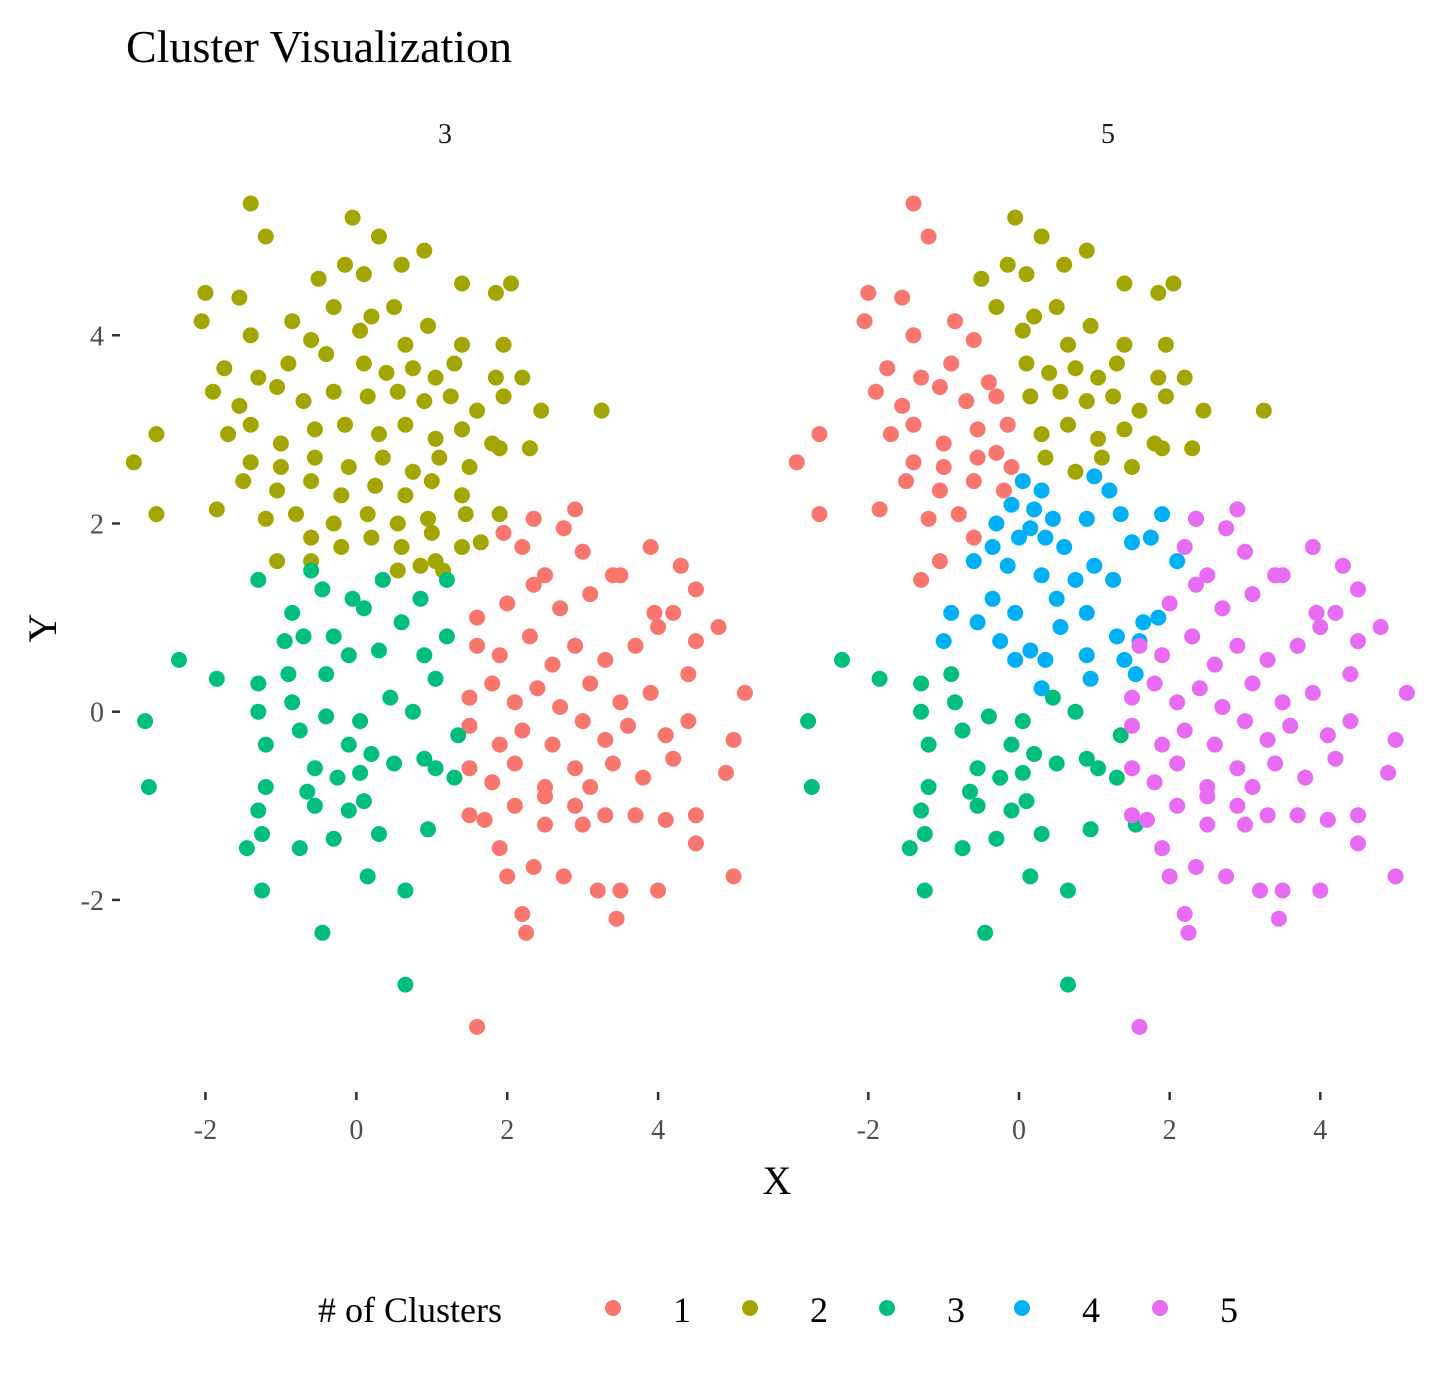 Image resolution: width=1453 pixels, height=1390 pixels. Describe the element at coordinates (1019, 1130) in the screenshot. I see `x-tick-label: 0` at that location.